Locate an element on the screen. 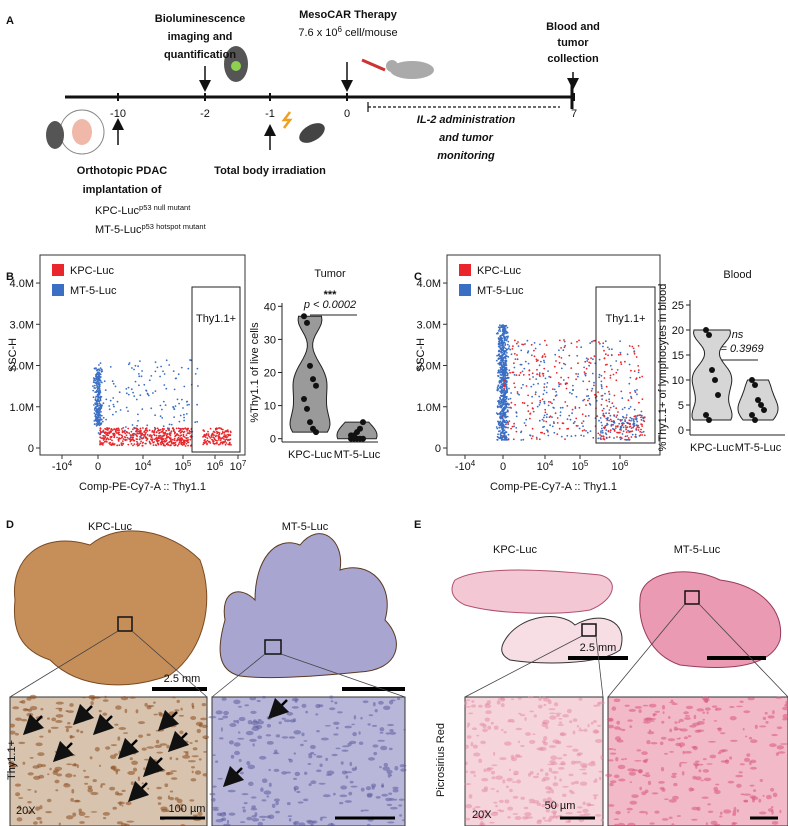  x-tick-label-sup: 4 is located at coordinates (473, 463).